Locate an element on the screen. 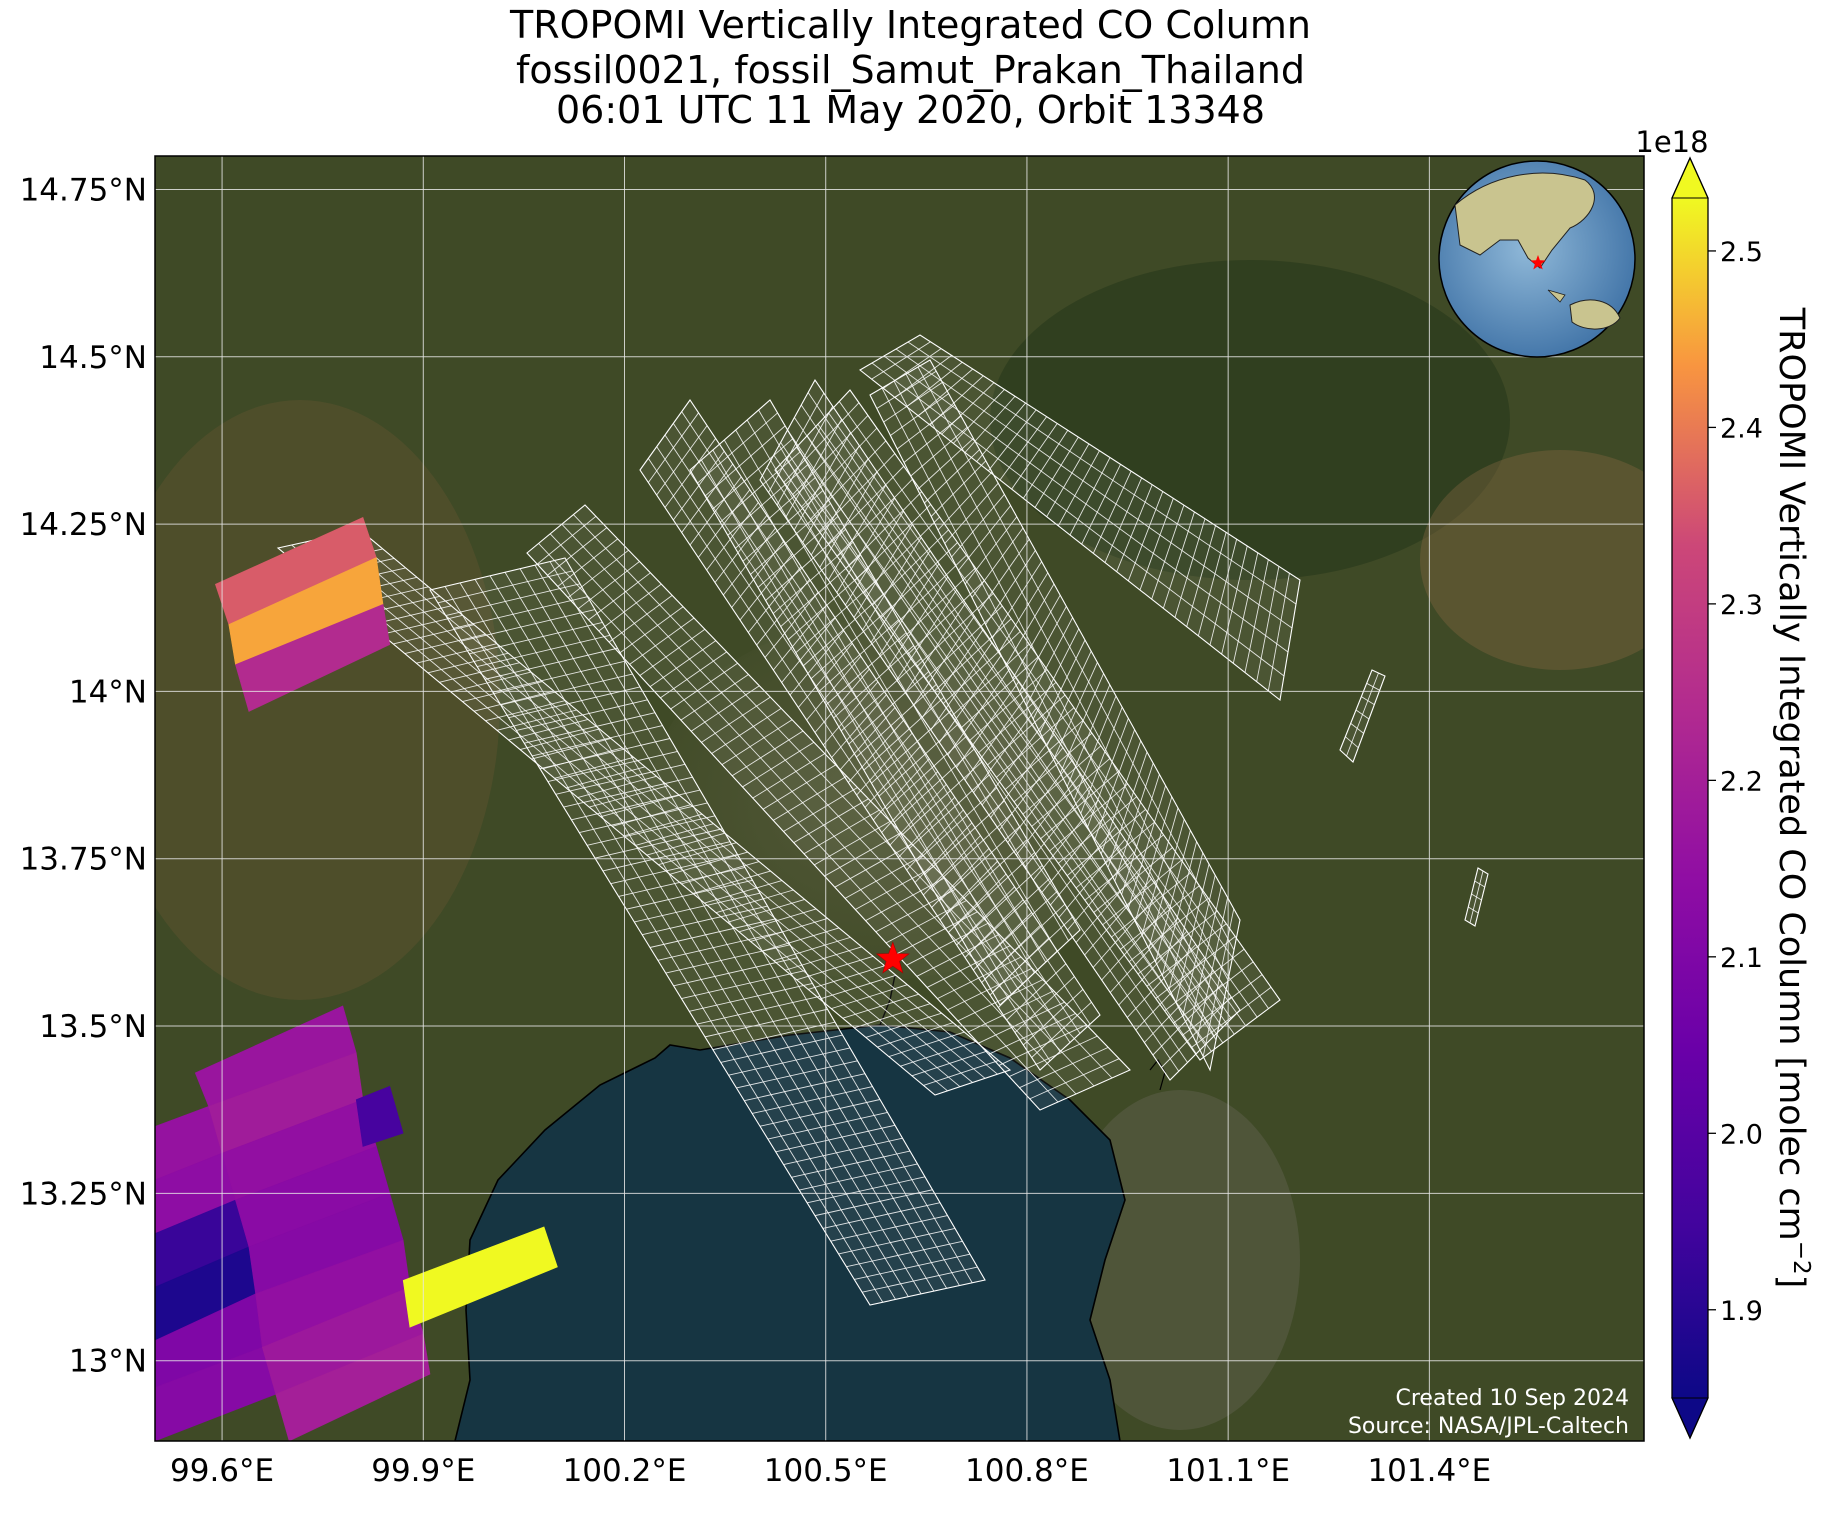 Image resolution: width=1821 pixels, height=1526 pixels. colorbar-extend-max is located at coordinates (1690, 177).